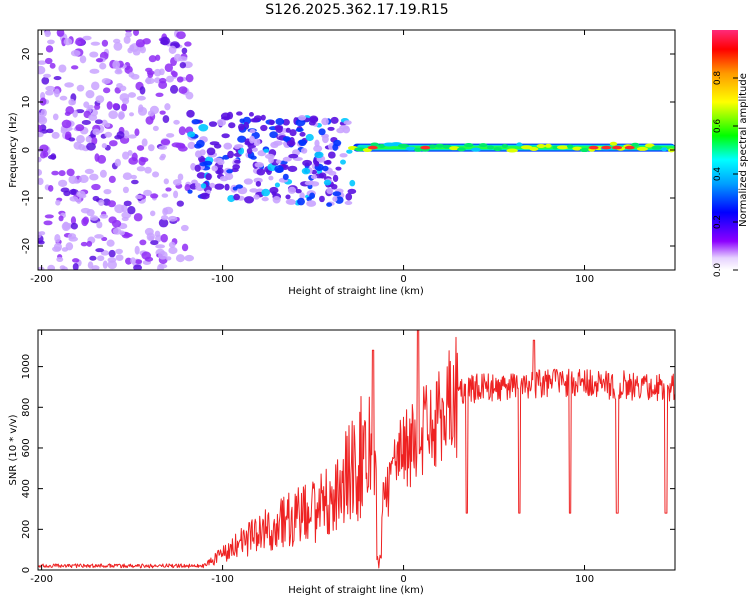 The height and width of the screenshot is (600, 750). What do you see at coordinates (26, 246) in the screenshot?
I see `y-tick-label: -20` at bounding box center [26, 246].